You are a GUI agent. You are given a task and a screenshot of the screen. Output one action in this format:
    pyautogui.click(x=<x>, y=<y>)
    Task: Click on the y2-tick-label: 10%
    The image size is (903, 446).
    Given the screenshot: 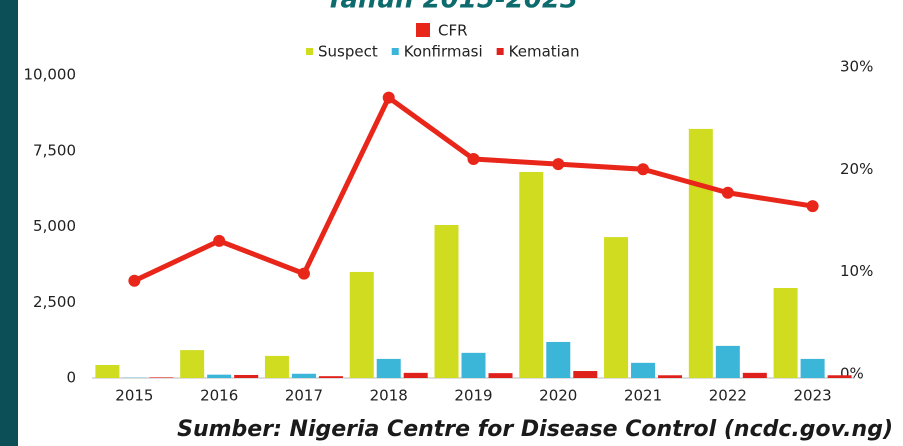 What is the action you would take?
    pyautogui.click(x=856, y=271)
    